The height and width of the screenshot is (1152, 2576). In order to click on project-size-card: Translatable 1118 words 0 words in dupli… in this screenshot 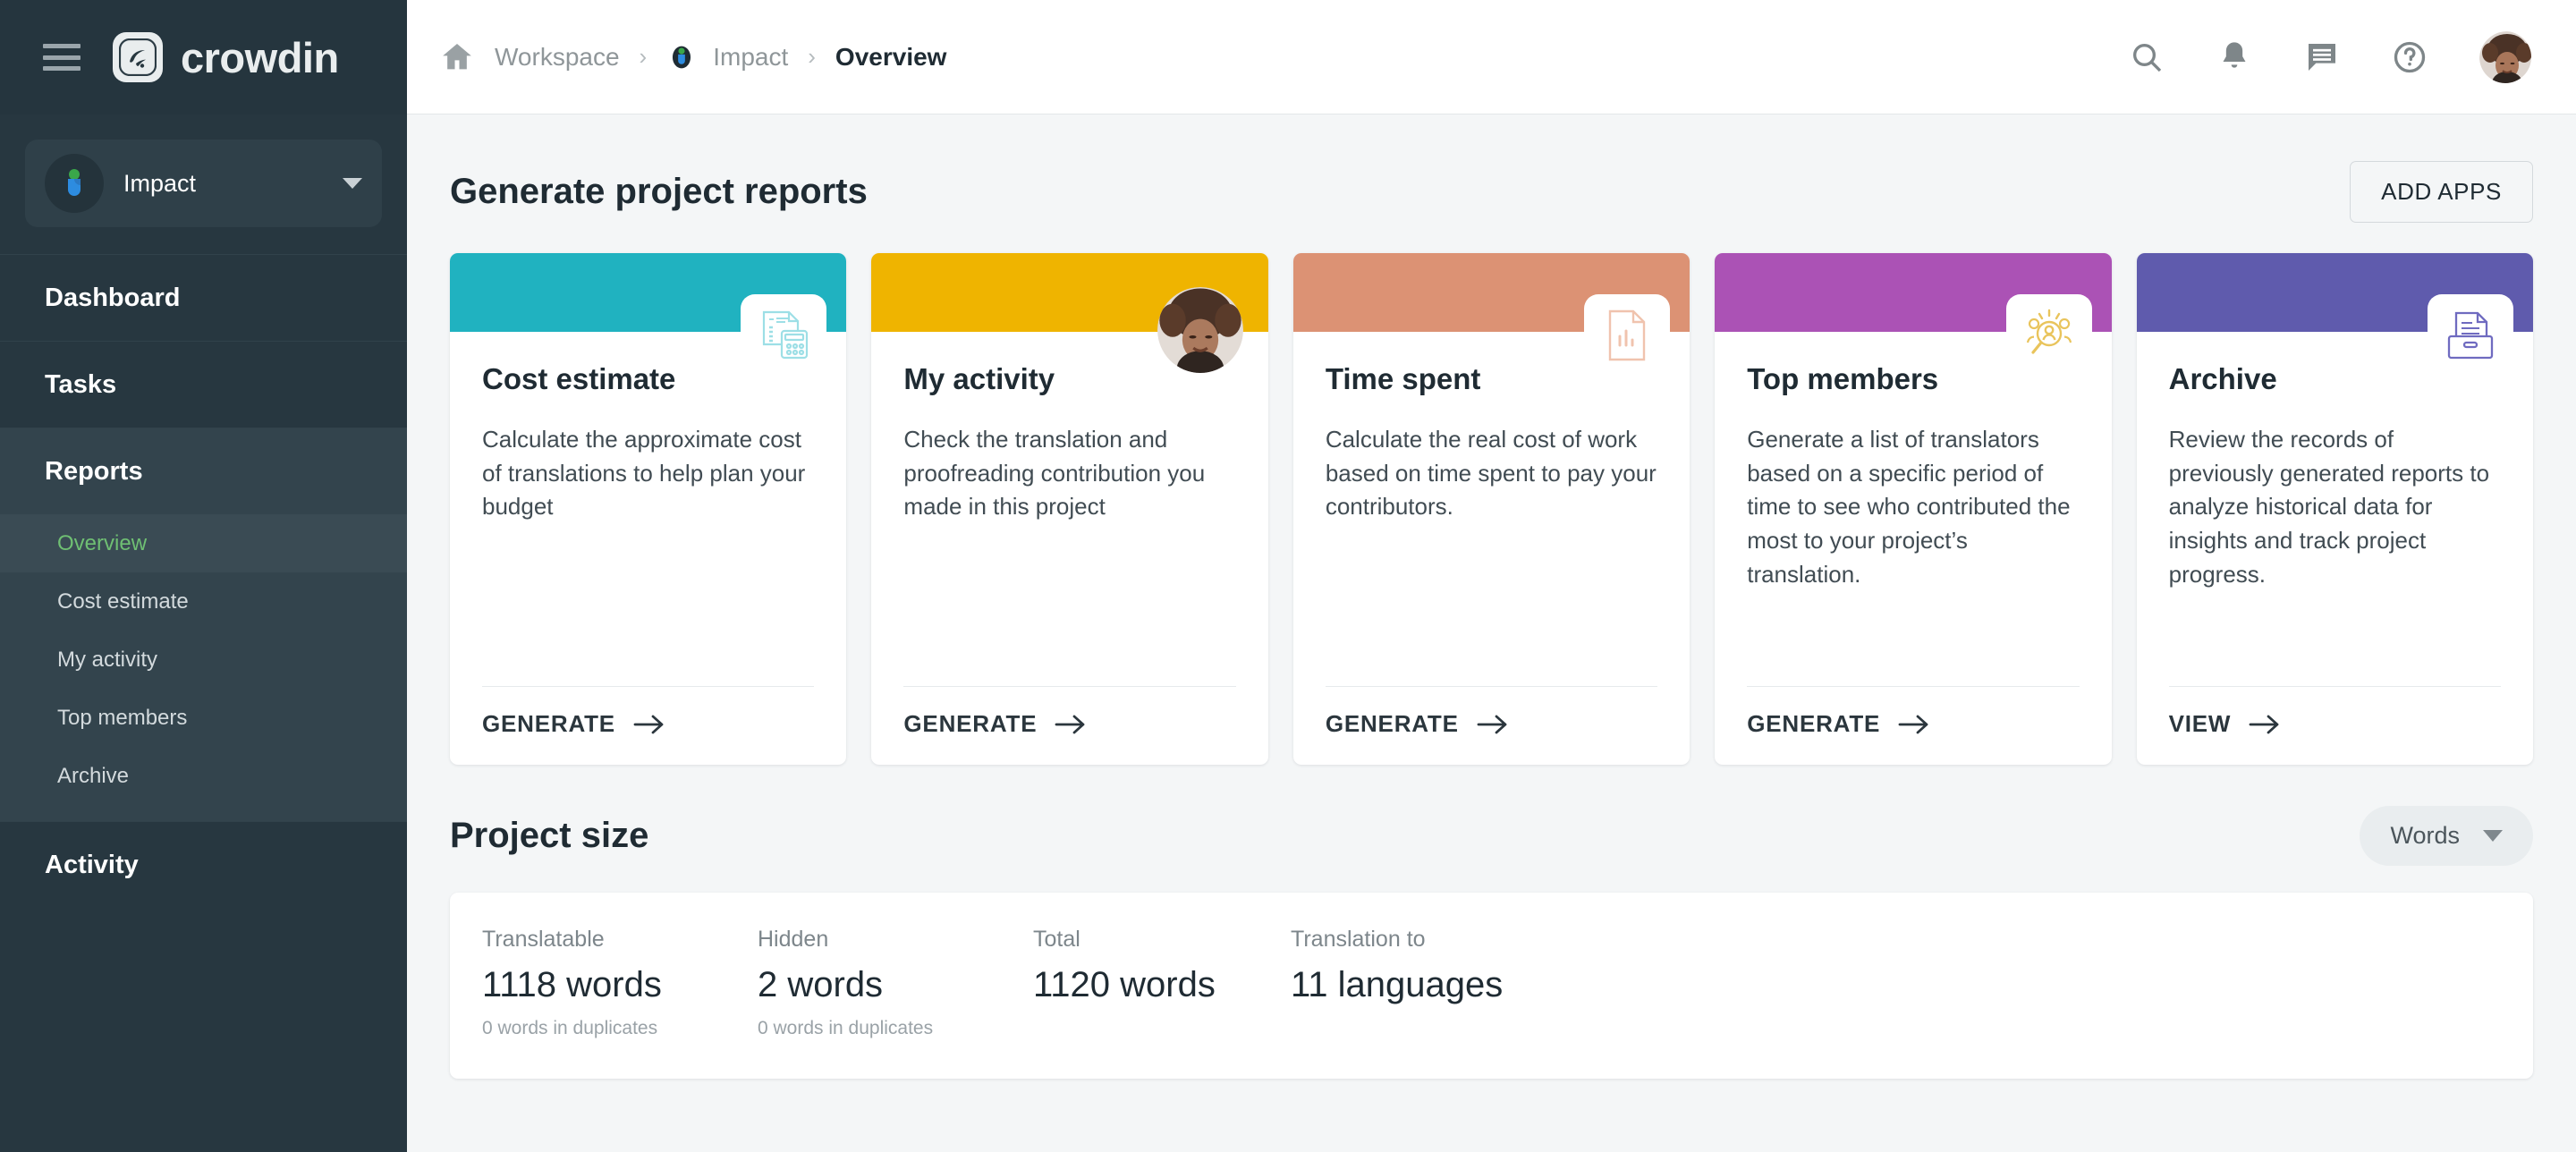, I will do `click(1491, 986)`.